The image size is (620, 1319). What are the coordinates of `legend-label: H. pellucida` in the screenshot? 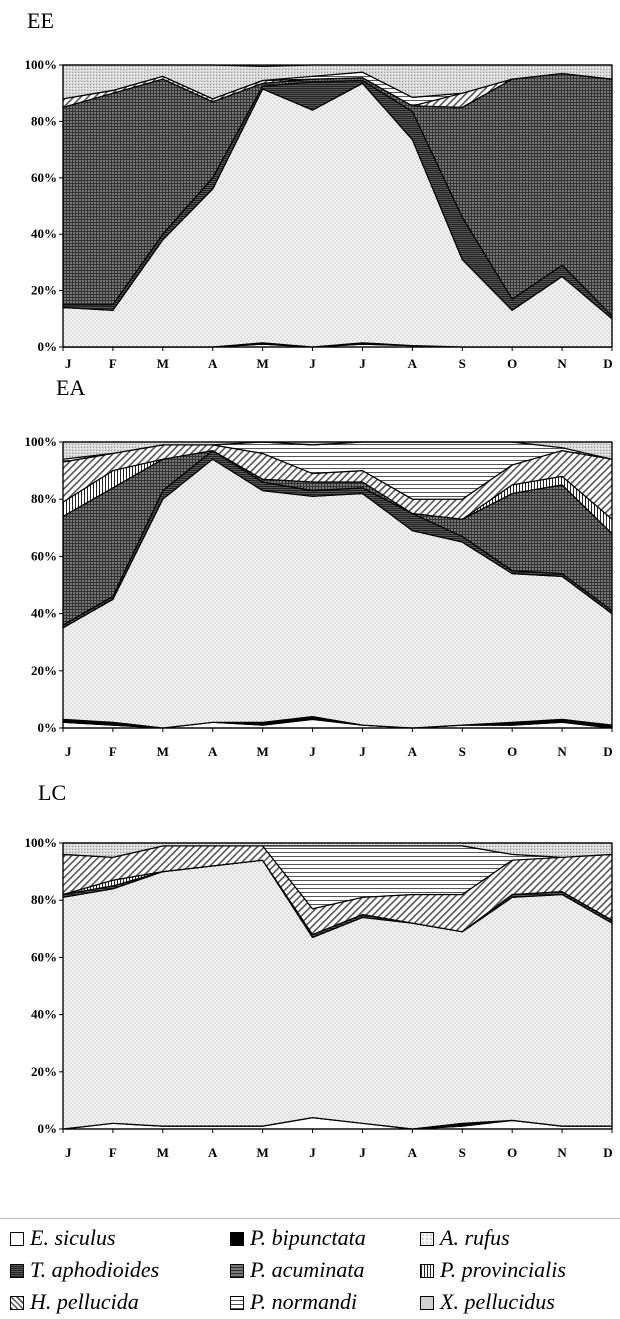 It's located at (84, 1301).